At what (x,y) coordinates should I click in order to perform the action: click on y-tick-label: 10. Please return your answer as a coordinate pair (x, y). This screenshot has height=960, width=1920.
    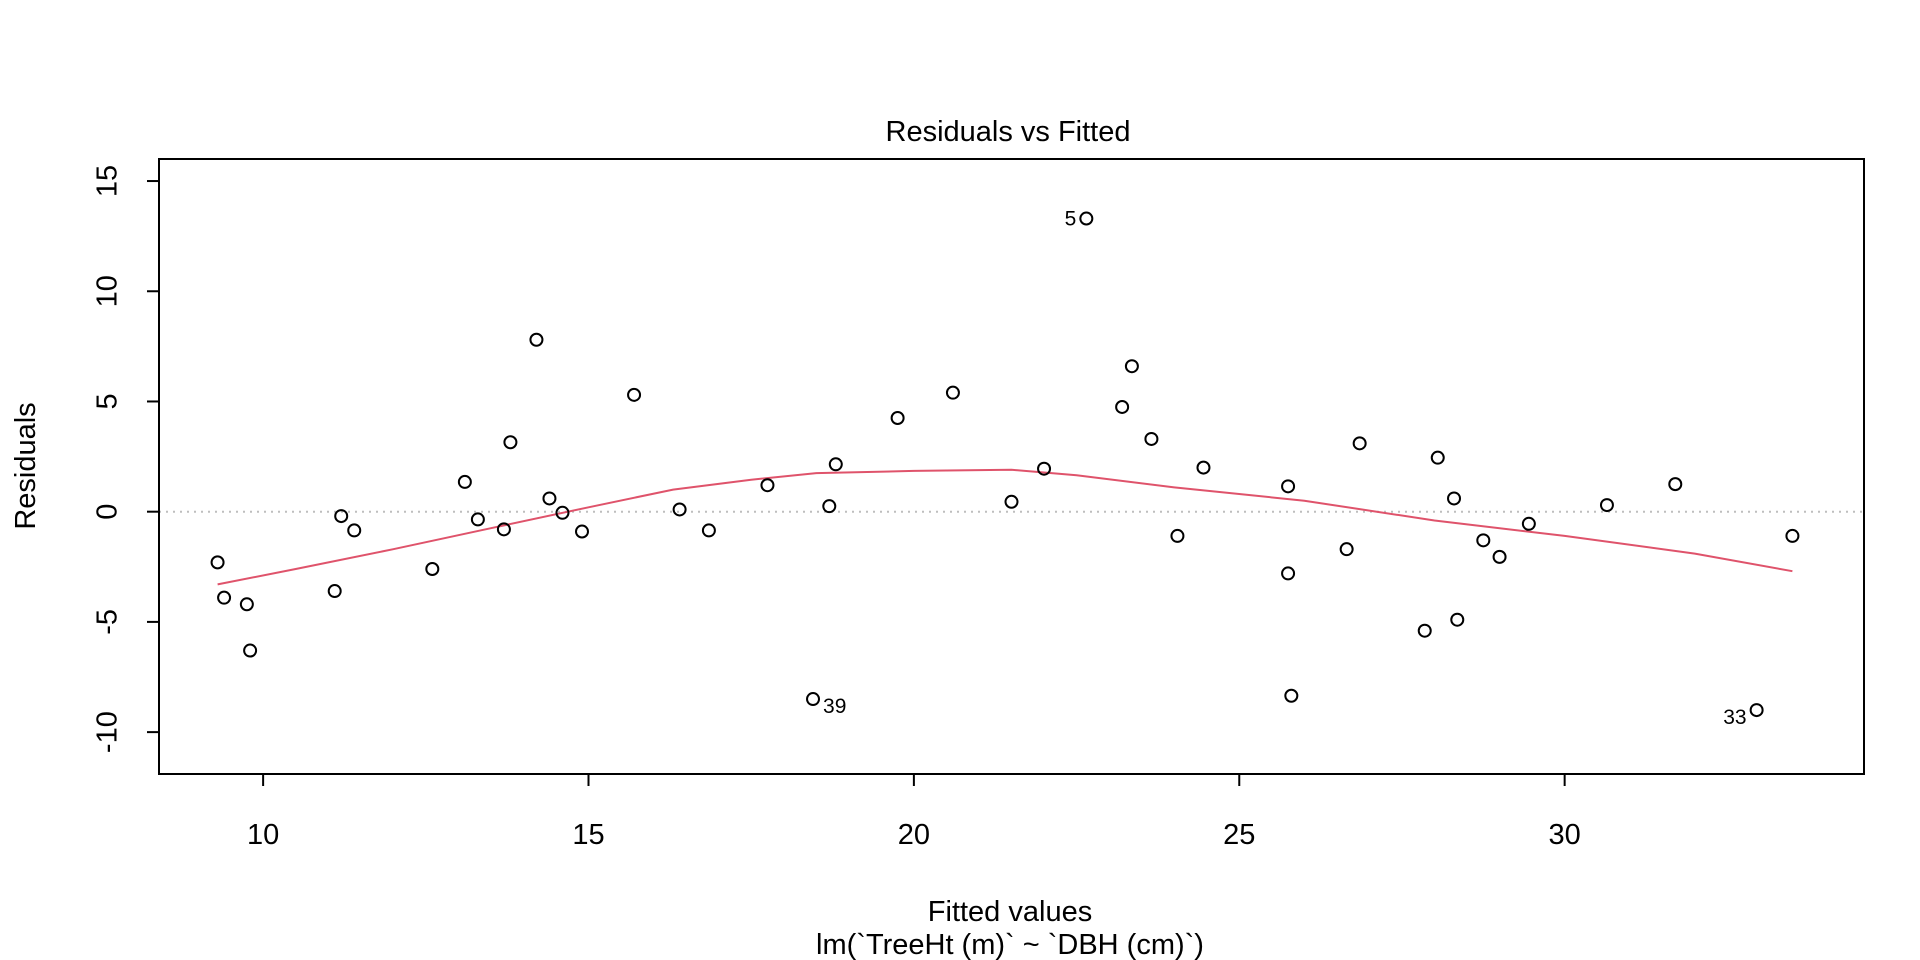
    Looking at the image, I should click on (108, 291).